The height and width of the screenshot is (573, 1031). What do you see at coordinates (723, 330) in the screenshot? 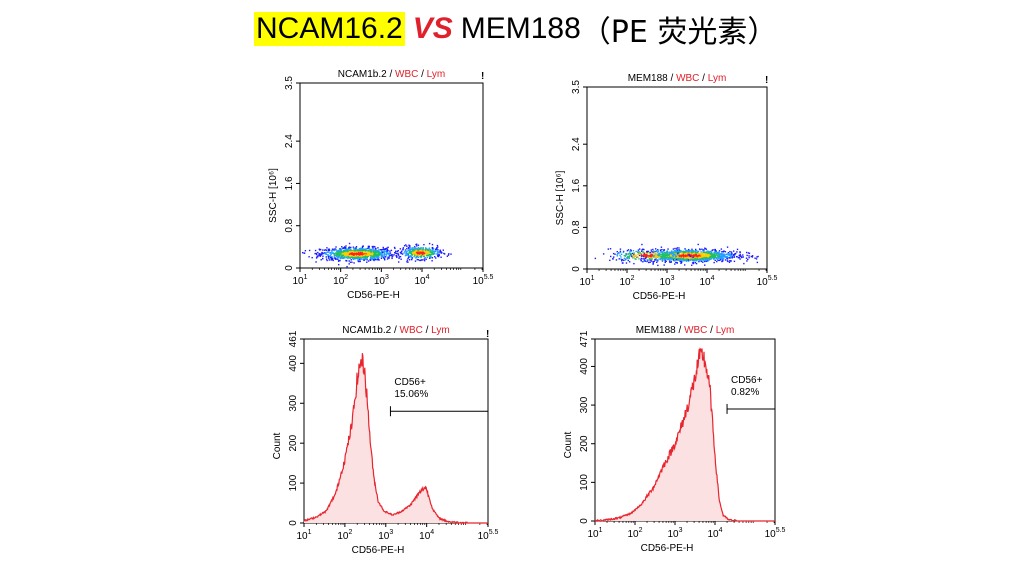
I see `title-part: Lym` at bounding box center [723, 330].